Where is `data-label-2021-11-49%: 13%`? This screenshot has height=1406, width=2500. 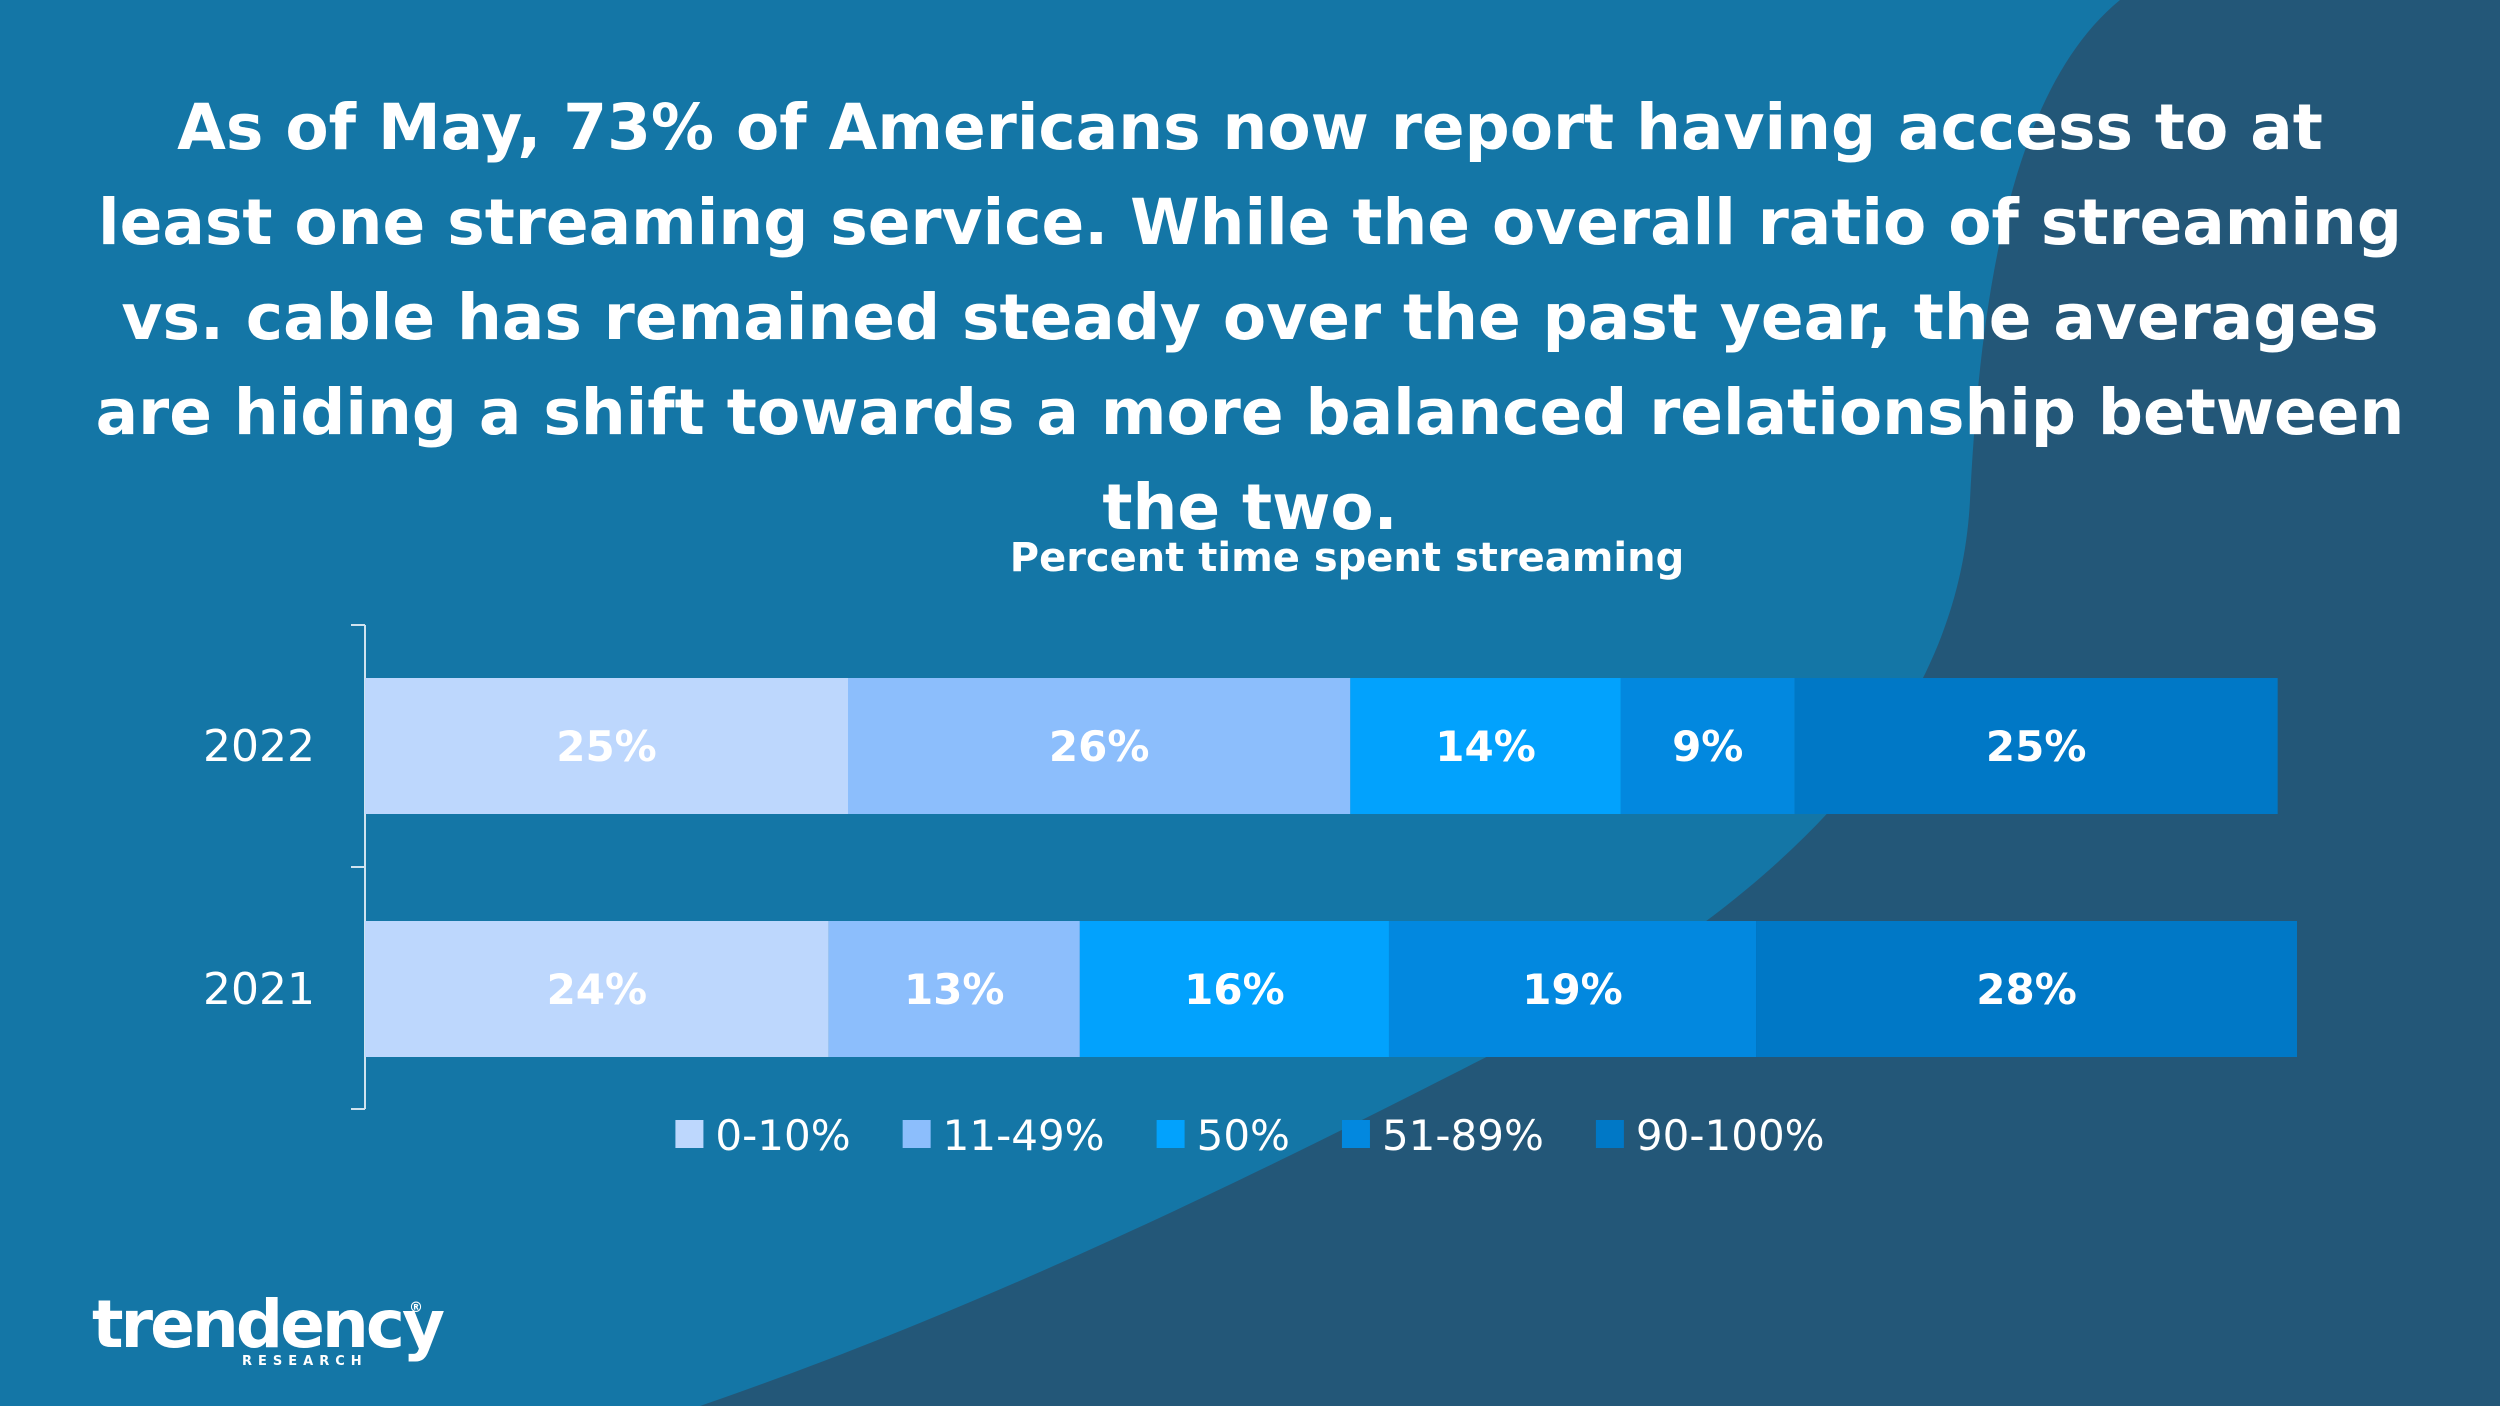 data-label-2021-11-49%: 13% is located at coordinates (954, 989).